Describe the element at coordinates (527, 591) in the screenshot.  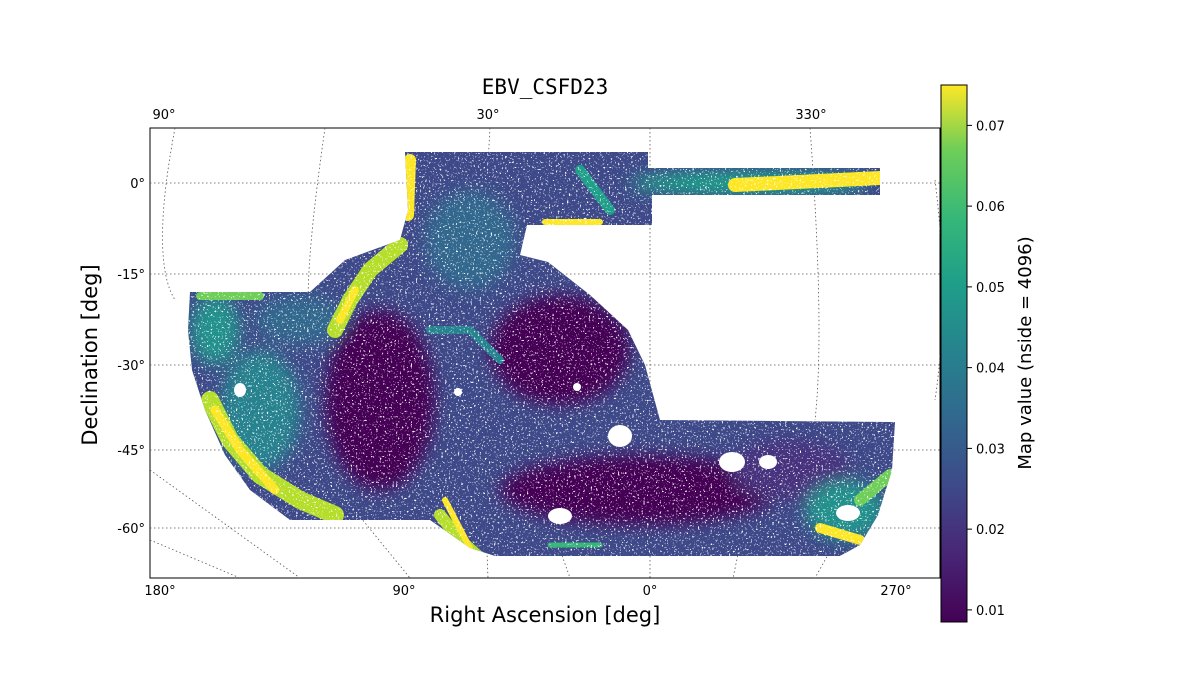
I see `x-tick-labels-bottom: 180° 90° 0° 270°` at that location.